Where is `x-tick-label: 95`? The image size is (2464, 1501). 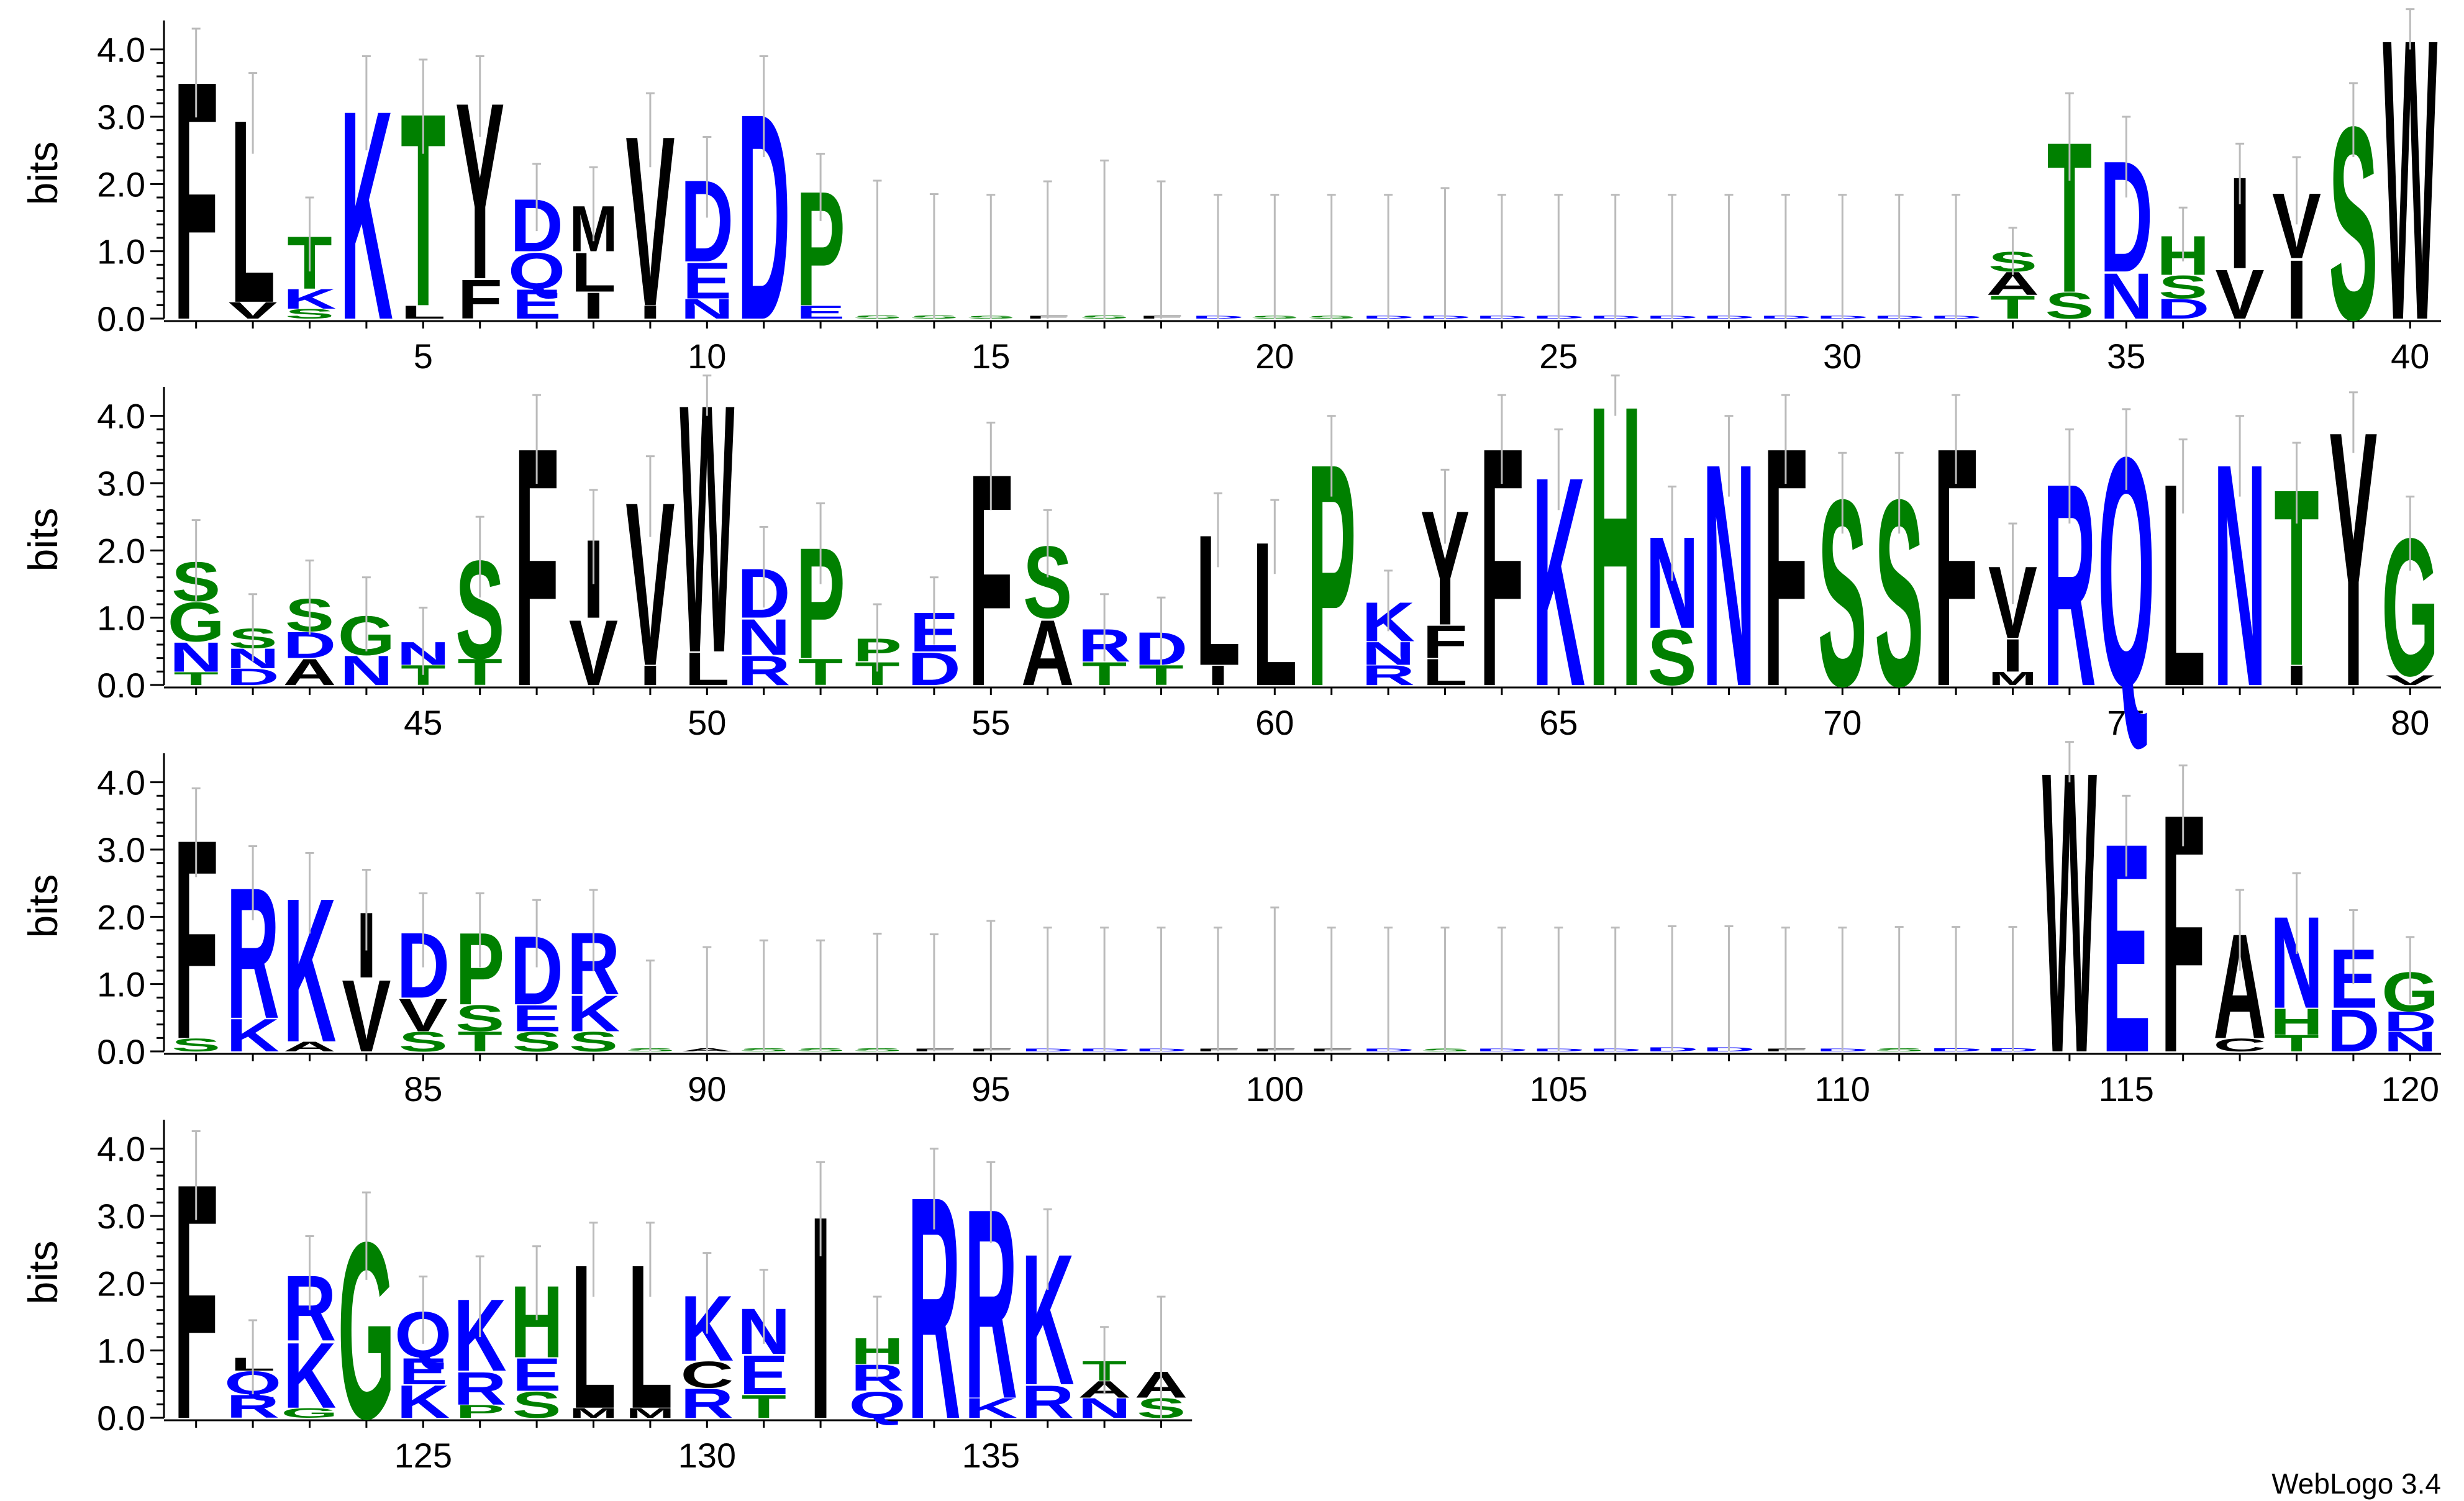 x-tick-label: 95 is located at coordinates (990, 1089).